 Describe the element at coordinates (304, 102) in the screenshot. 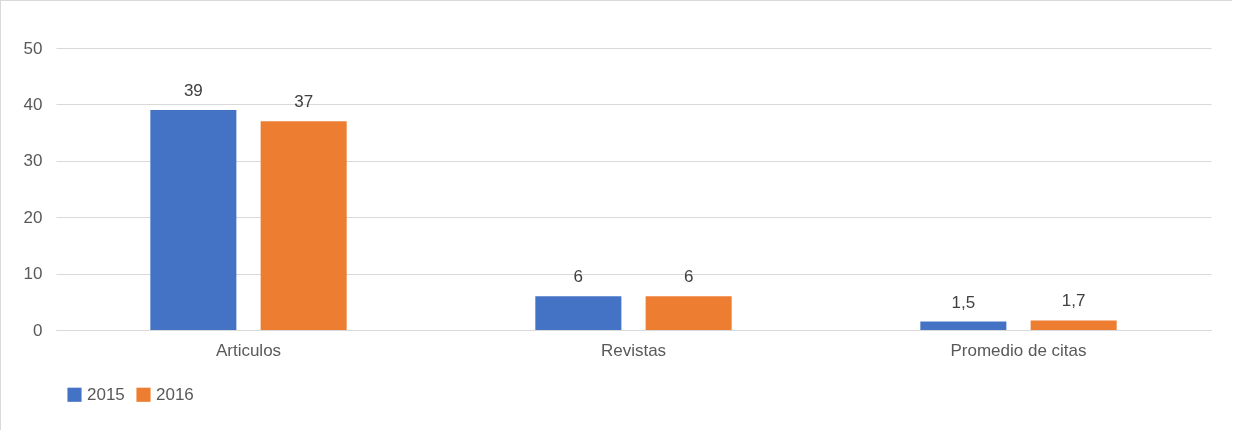

I see `data-label: 37` at that location.